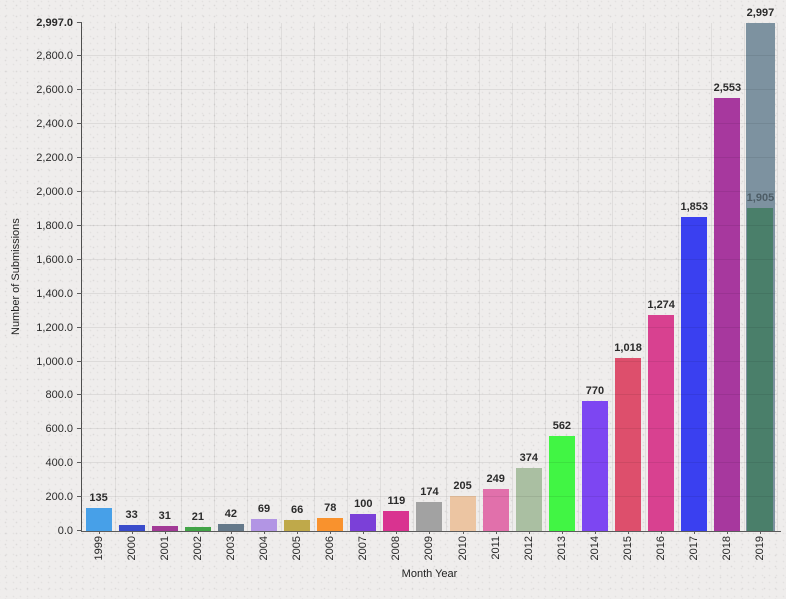  Describe the element at coordinates (131, 515) in the screenshot. I see `bar-value-label: 33` at that location.